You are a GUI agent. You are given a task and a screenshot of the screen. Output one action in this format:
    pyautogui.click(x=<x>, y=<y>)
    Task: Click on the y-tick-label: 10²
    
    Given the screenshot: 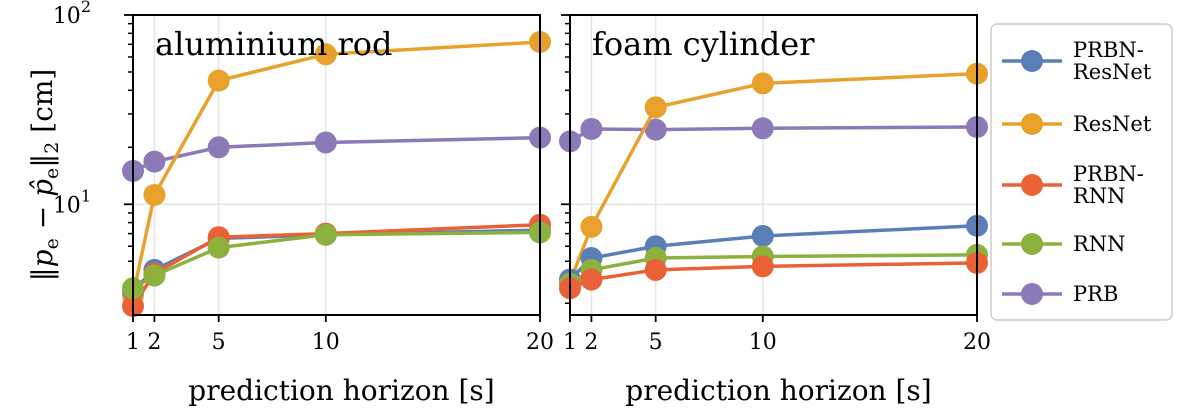 What is the action you would take?
    pyautogui.click(x=72, y=14)
    